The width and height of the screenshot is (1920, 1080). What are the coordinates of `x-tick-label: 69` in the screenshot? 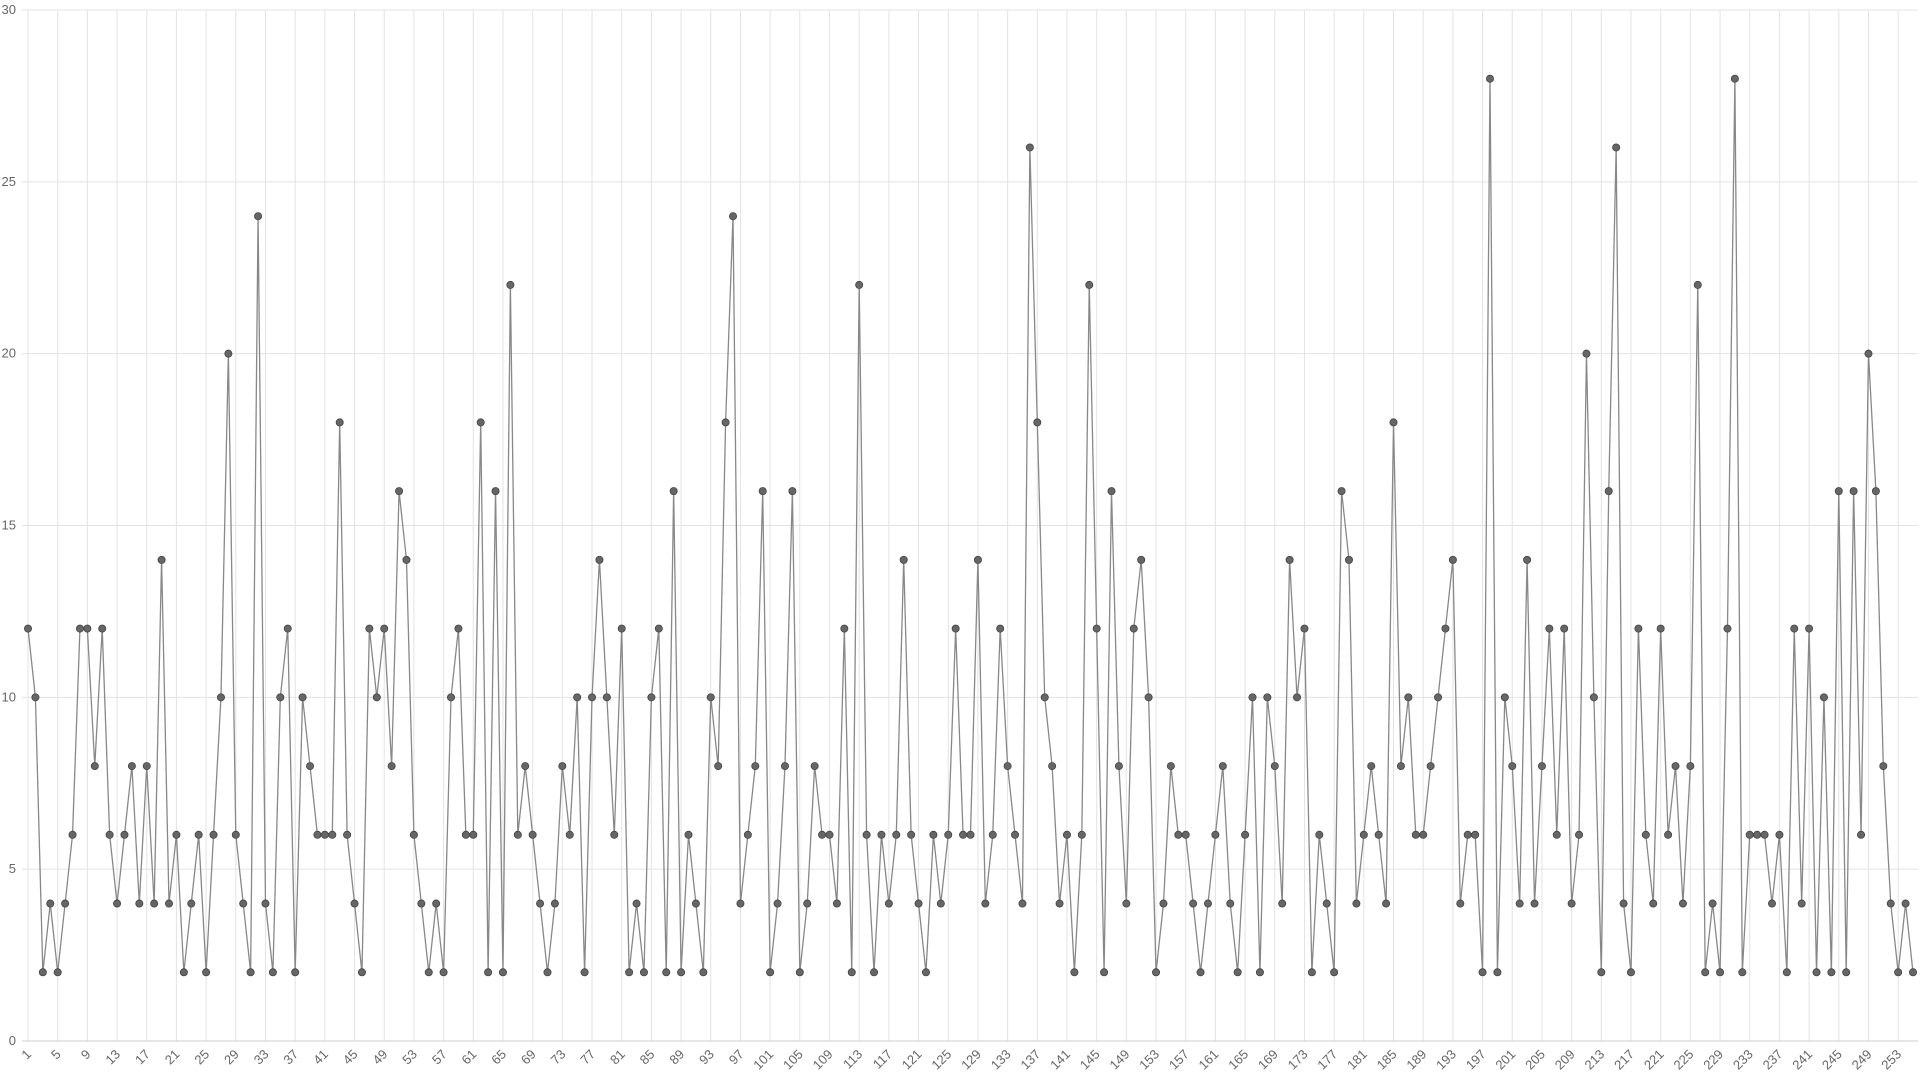 It's located at (528, 1057).